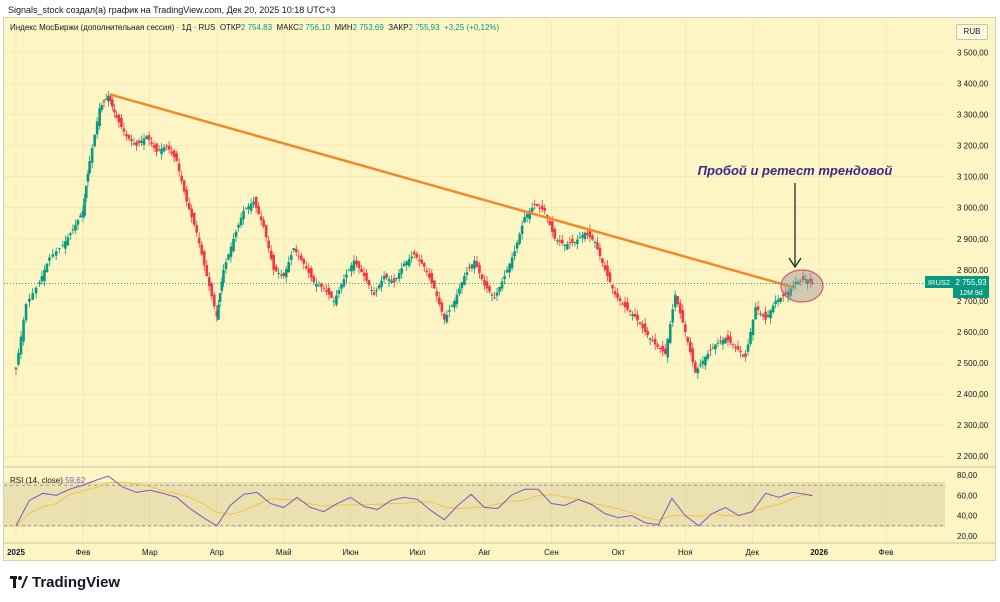  What do you see at coordinates (685, 552) in the screenshot?
I see `time-tick-label: Ноя` at bounding box center [685, 552].